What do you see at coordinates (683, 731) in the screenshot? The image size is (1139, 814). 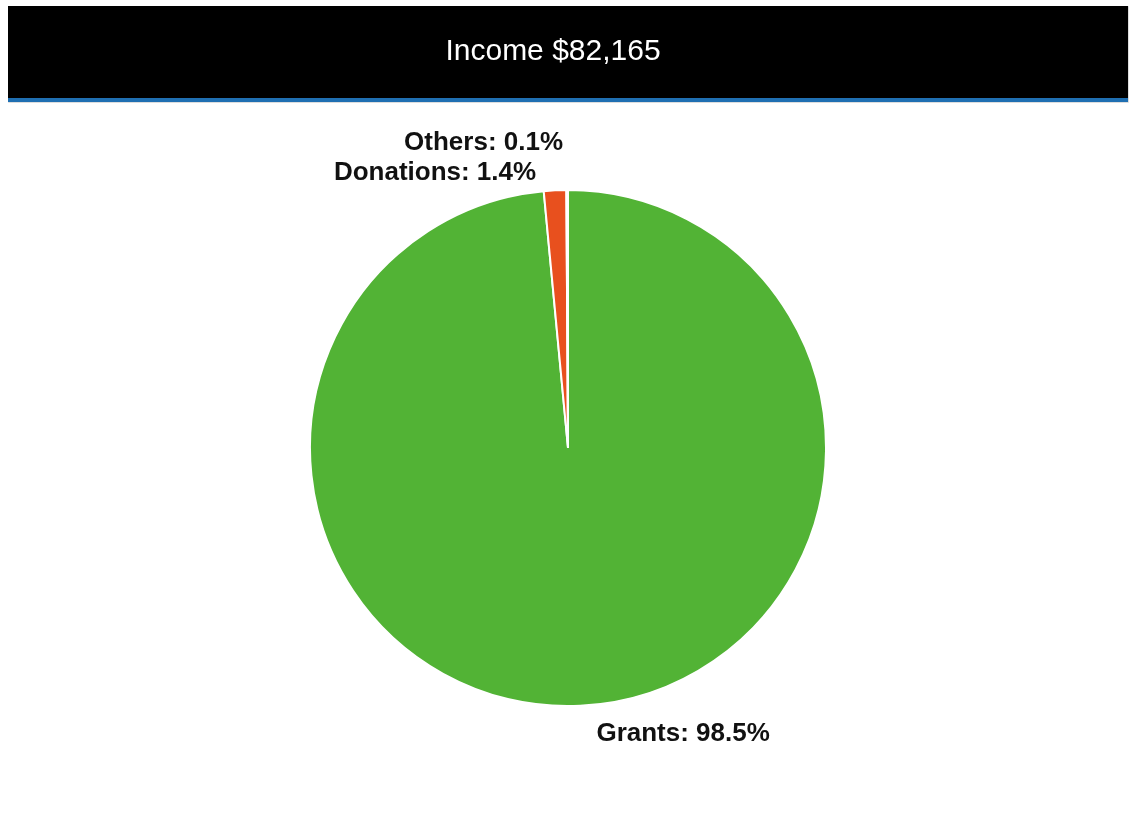 I see `slice-label: Grants: 98.5%` at bounding box center [683, 731].